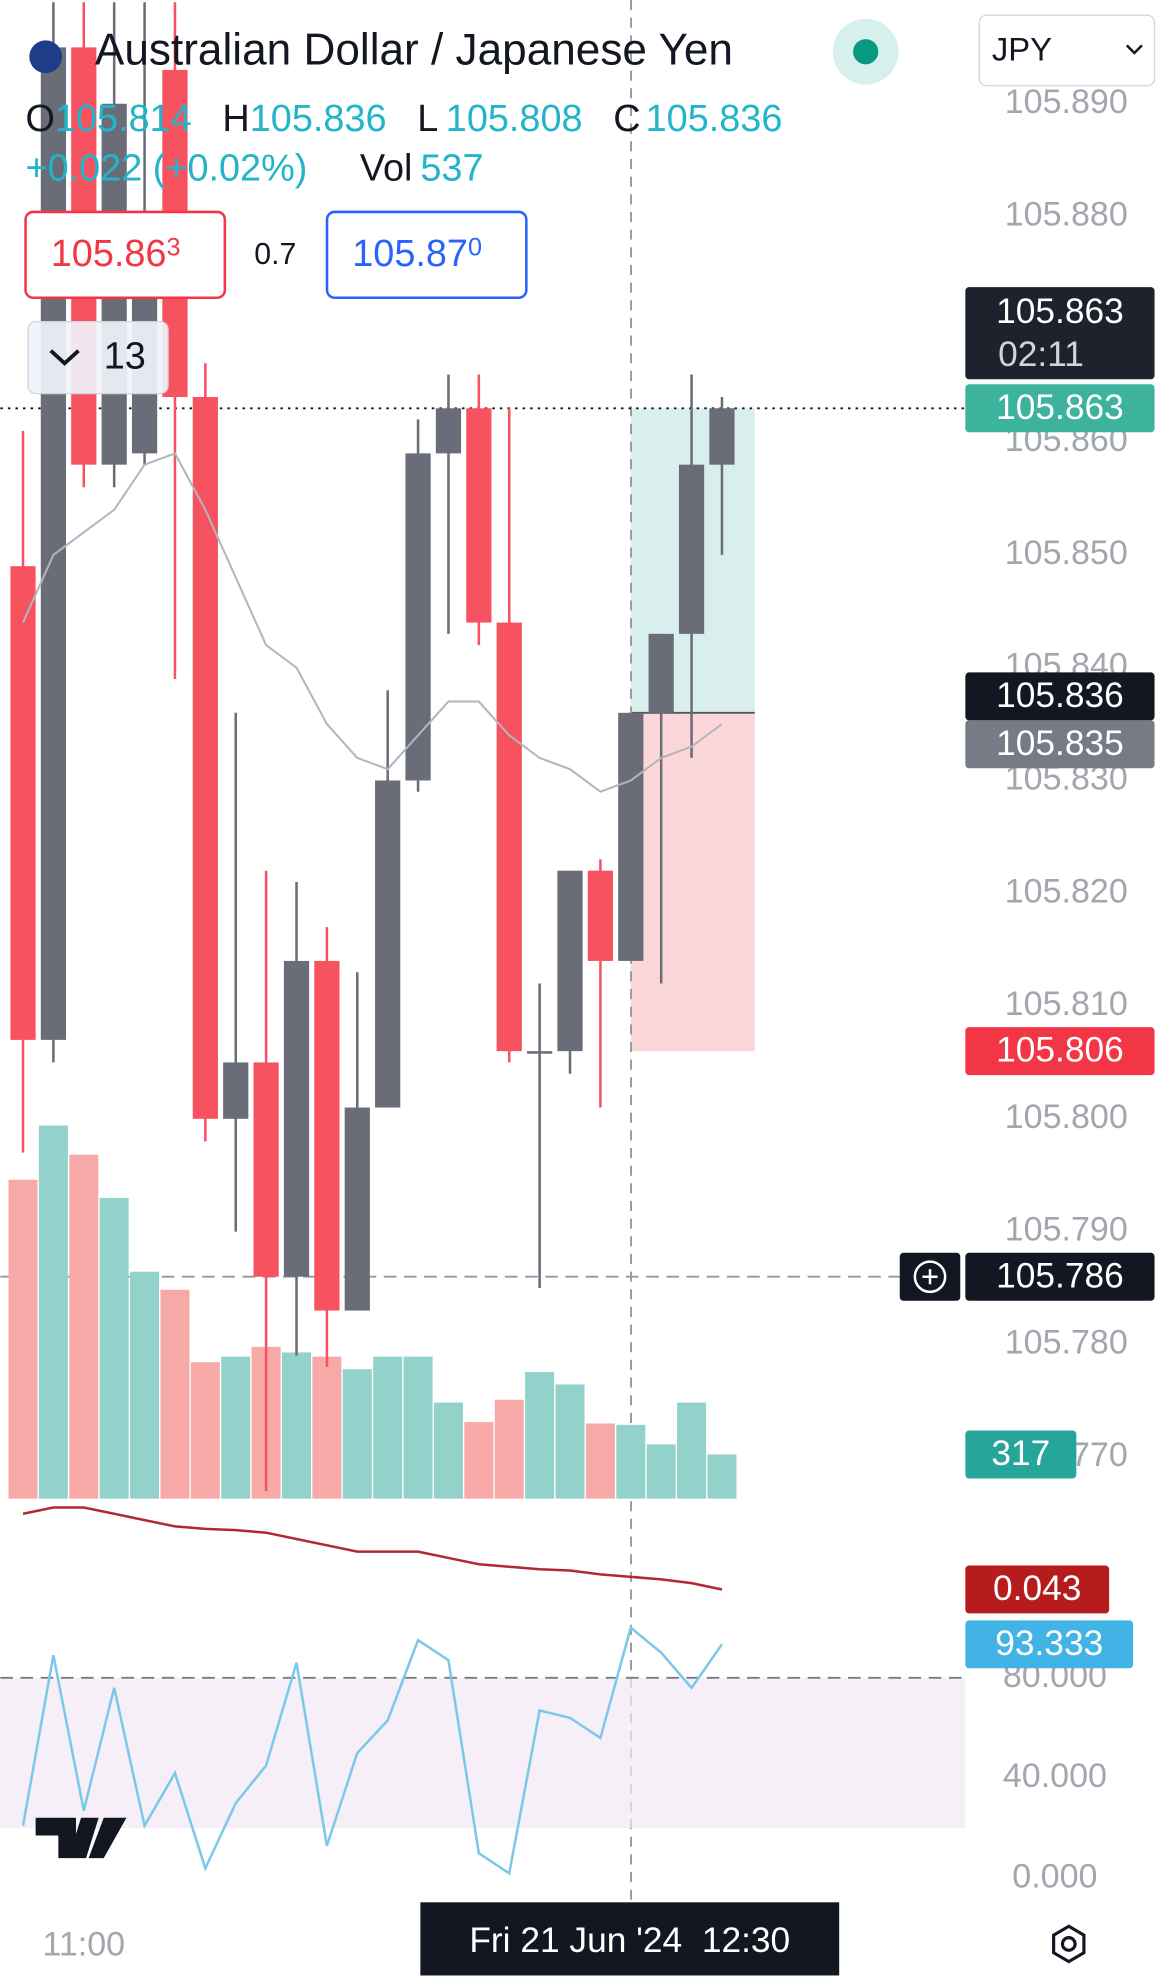  Describe the element at coordinates (414, 50) in the screenshot. I see `symbol-title: Australian Dollar / Japanese Yen` at that location.